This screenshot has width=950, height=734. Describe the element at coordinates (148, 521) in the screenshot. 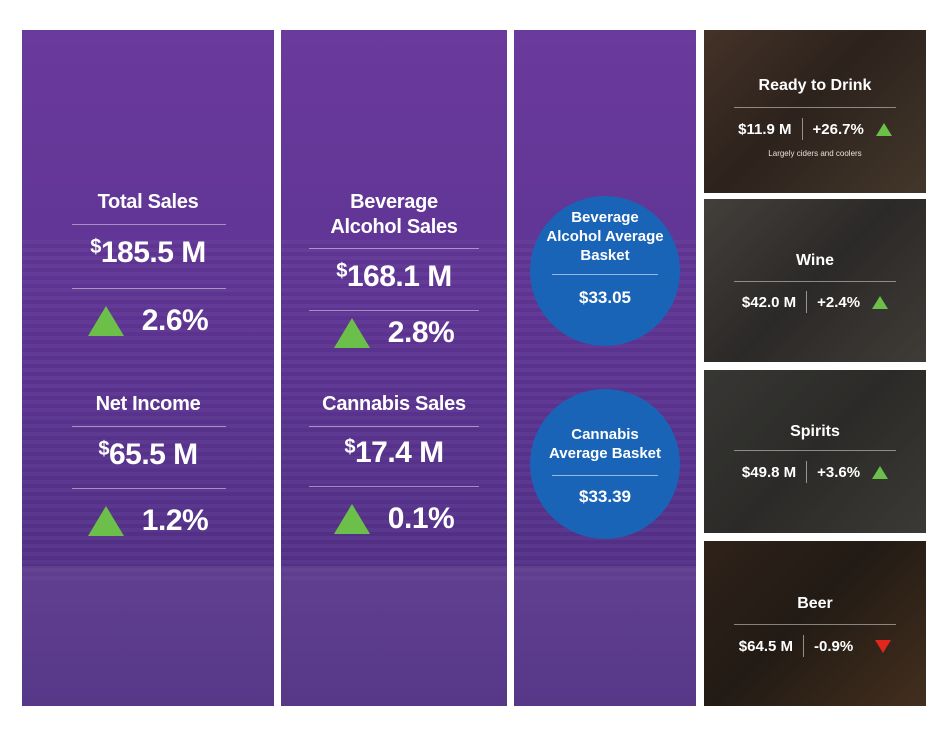

I see `net-income-change: 1.2%` at that location.